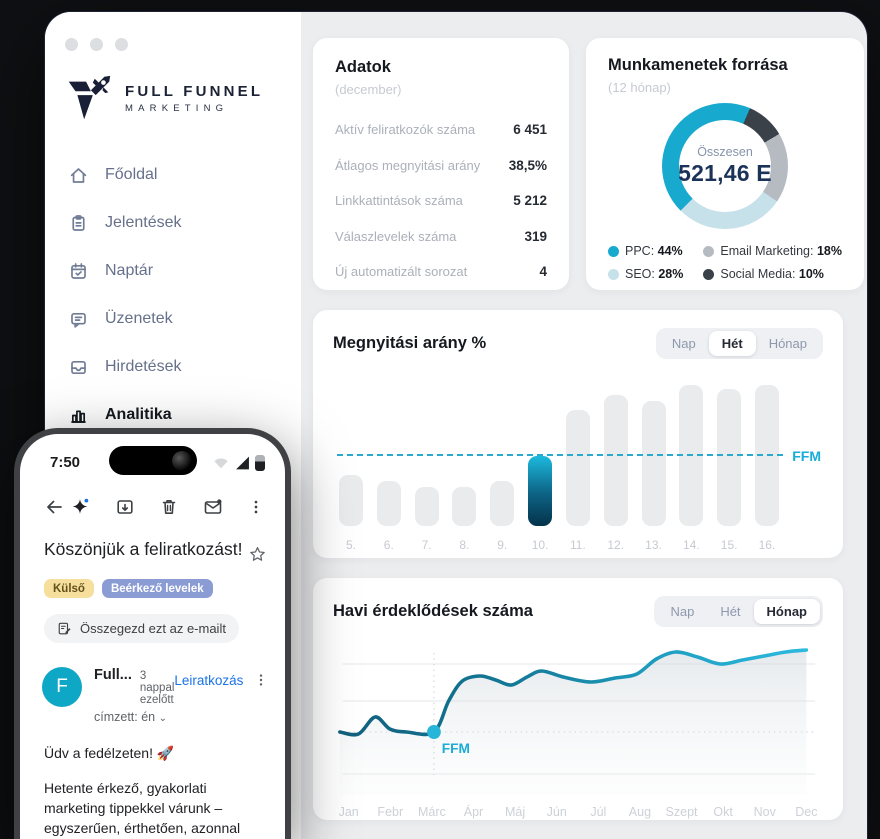 This screenshot has width=880, height=839. I want to click on report-icon, so click(78, 223).